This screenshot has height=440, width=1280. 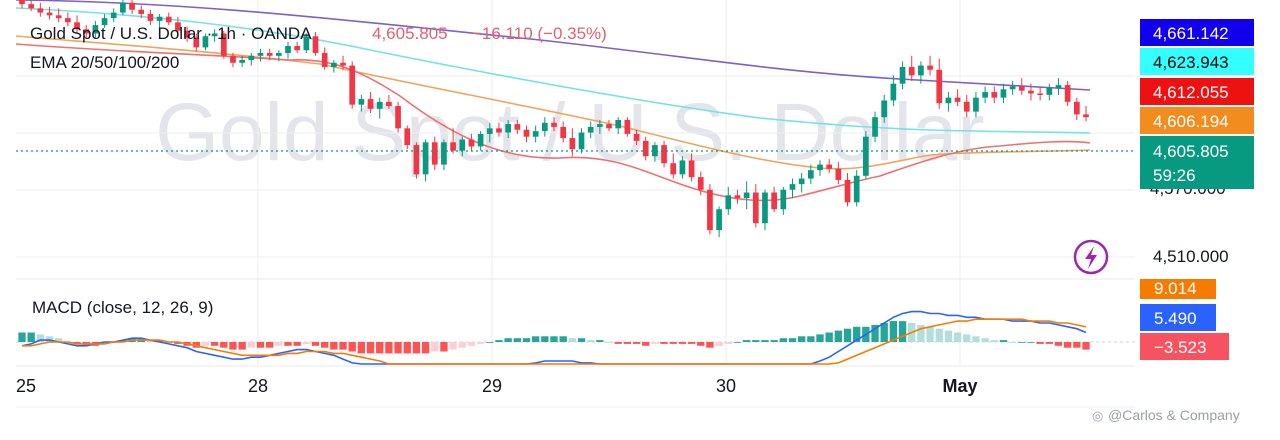 I want to click on time-axis: 25 28 29 30 May, so click(x=497, y=386).